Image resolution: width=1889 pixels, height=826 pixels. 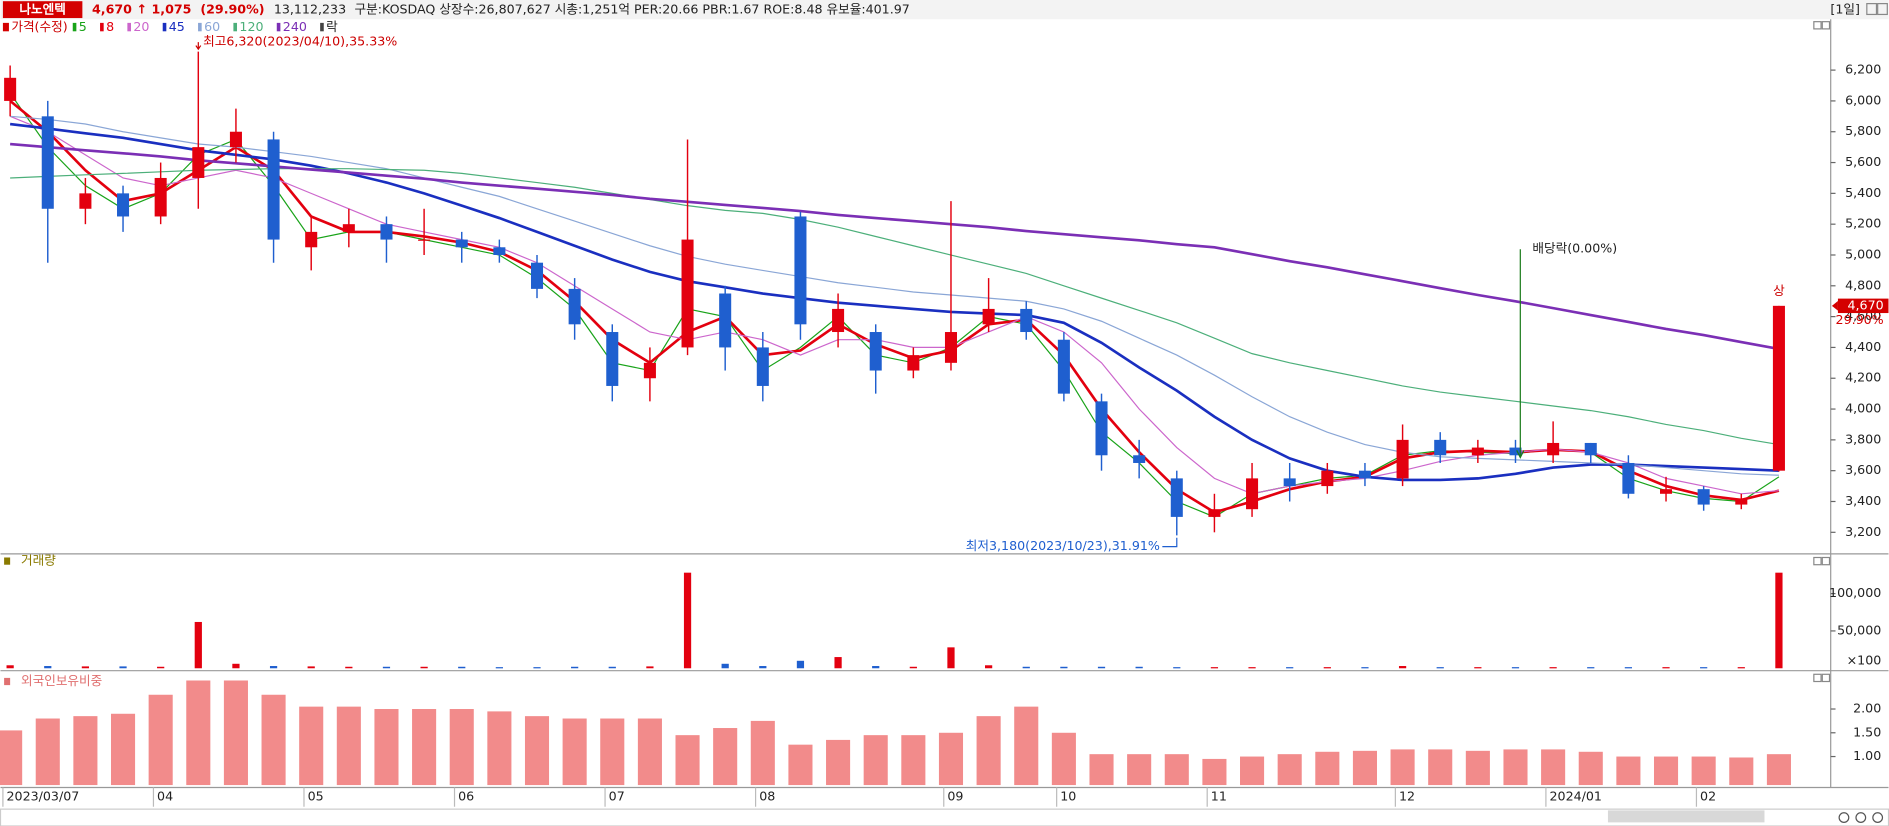 I want to click on x-tick-label: 12, so click(x=1407, y=796).